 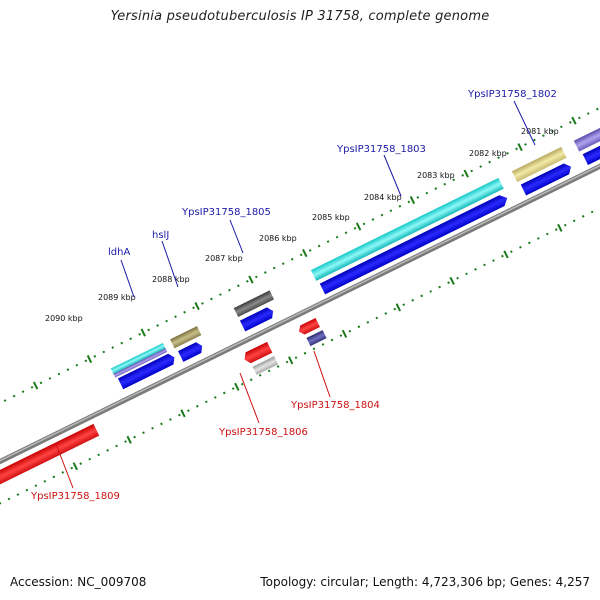 I want to click on tick-label: 2081 kbp, so click(x=540, y=131).